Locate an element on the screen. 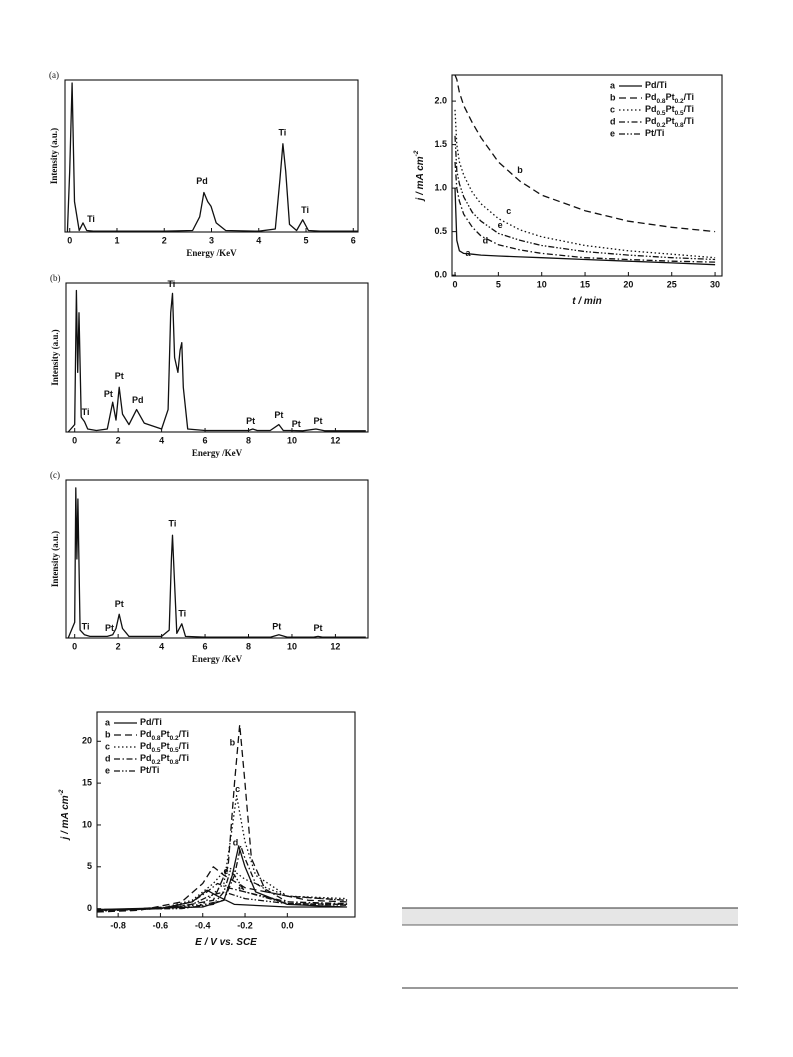 Image resolution: width=793 pixels, height=1057 pixels. curve-label: b is located at coordinates (233, 742).